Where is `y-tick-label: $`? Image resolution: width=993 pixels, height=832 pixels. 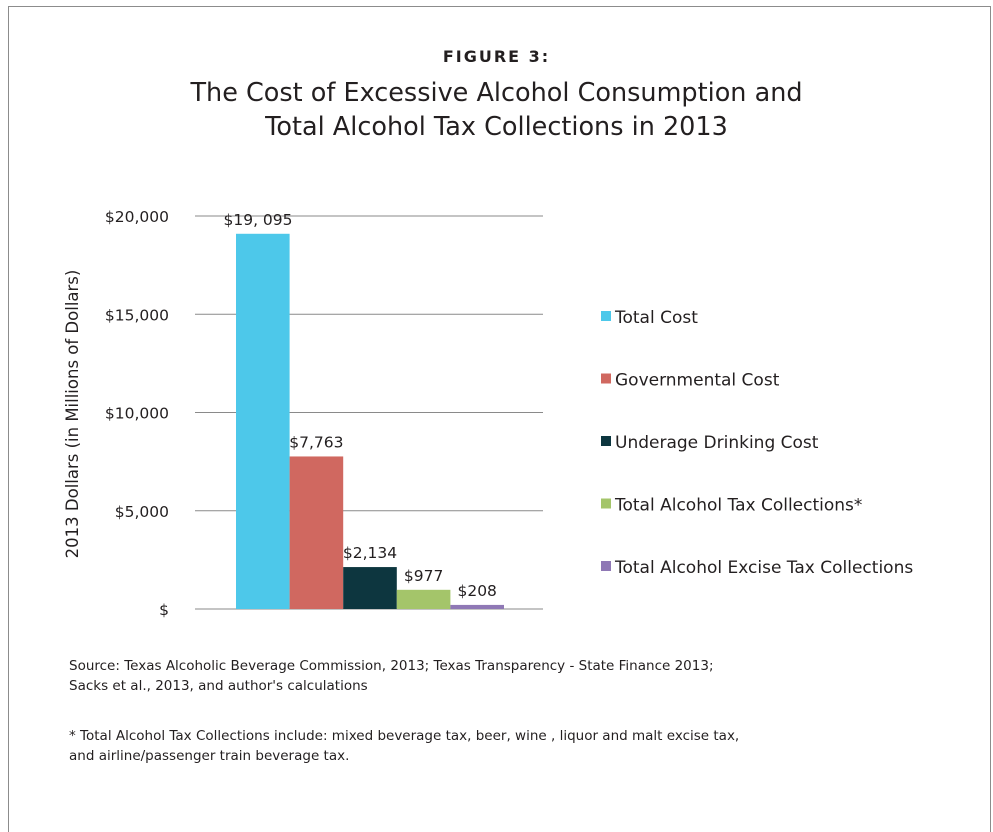
y-tick-label: $ is located at coordinates (164, 610).